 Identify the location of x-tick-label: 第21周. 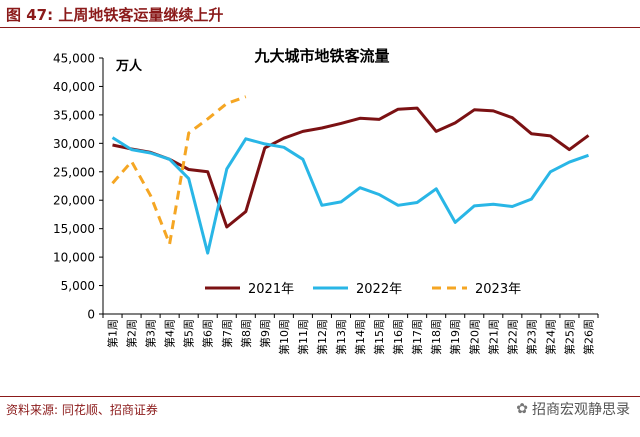
(493, 337).